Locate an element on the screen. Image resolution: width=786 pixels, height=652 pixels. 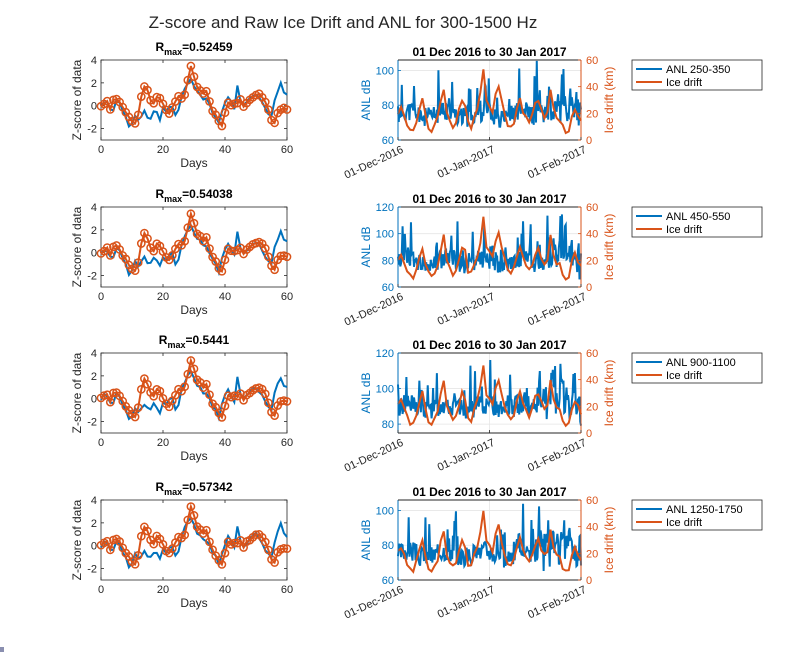
corner-mark is located at coordinates (2, 649).